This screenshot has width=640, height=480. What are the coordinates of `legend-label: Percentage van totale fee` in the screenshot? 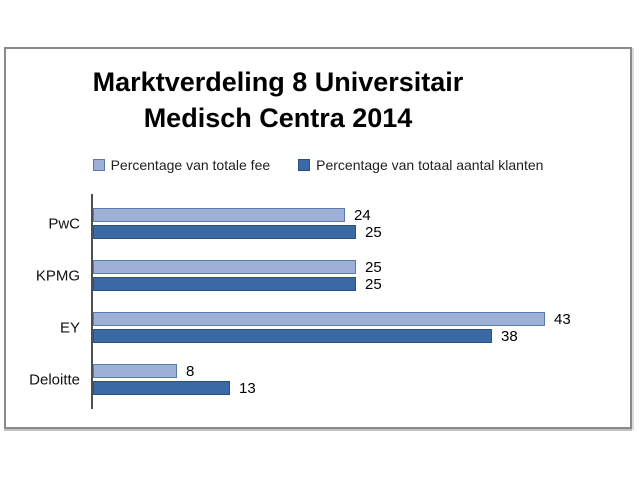 It's located at (190, 165).